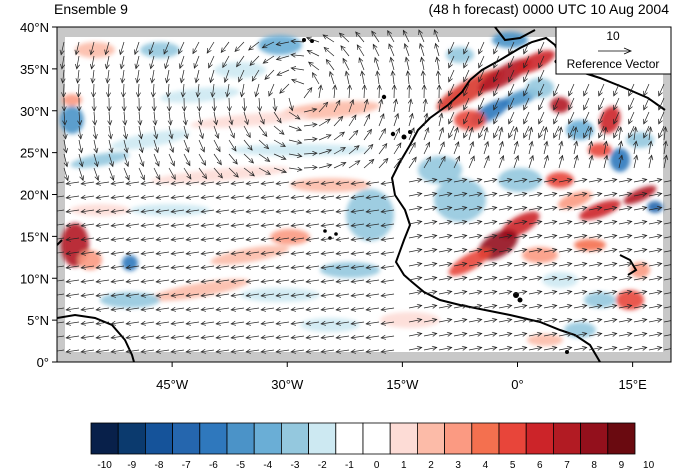  I want to click on anomaly-patch, so click(240, 70).